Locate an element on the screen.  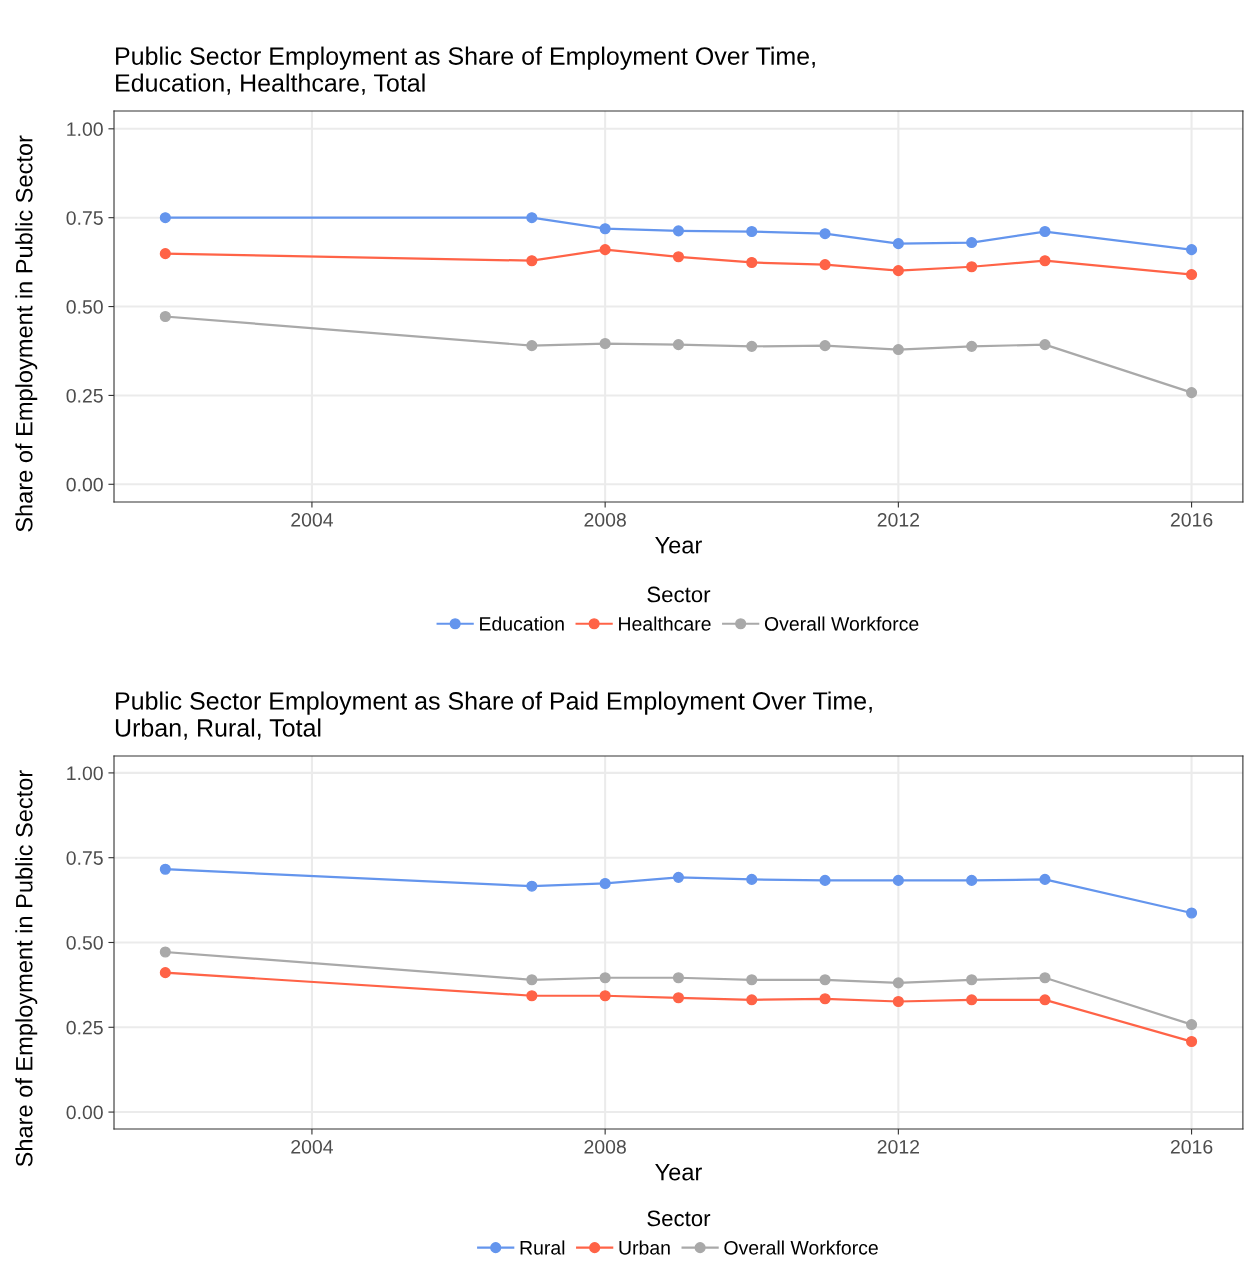
legend-label: Rural is located at coordinates (542, 1247).